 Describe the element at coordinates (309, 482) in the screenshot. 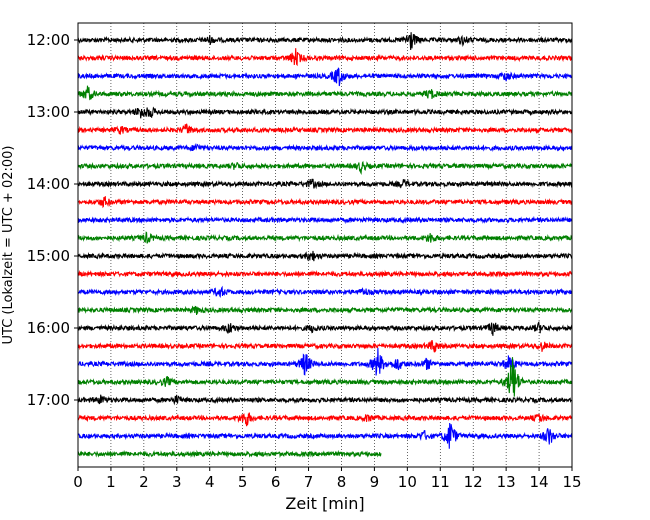

I see `x-tick-label: 7` at that location.